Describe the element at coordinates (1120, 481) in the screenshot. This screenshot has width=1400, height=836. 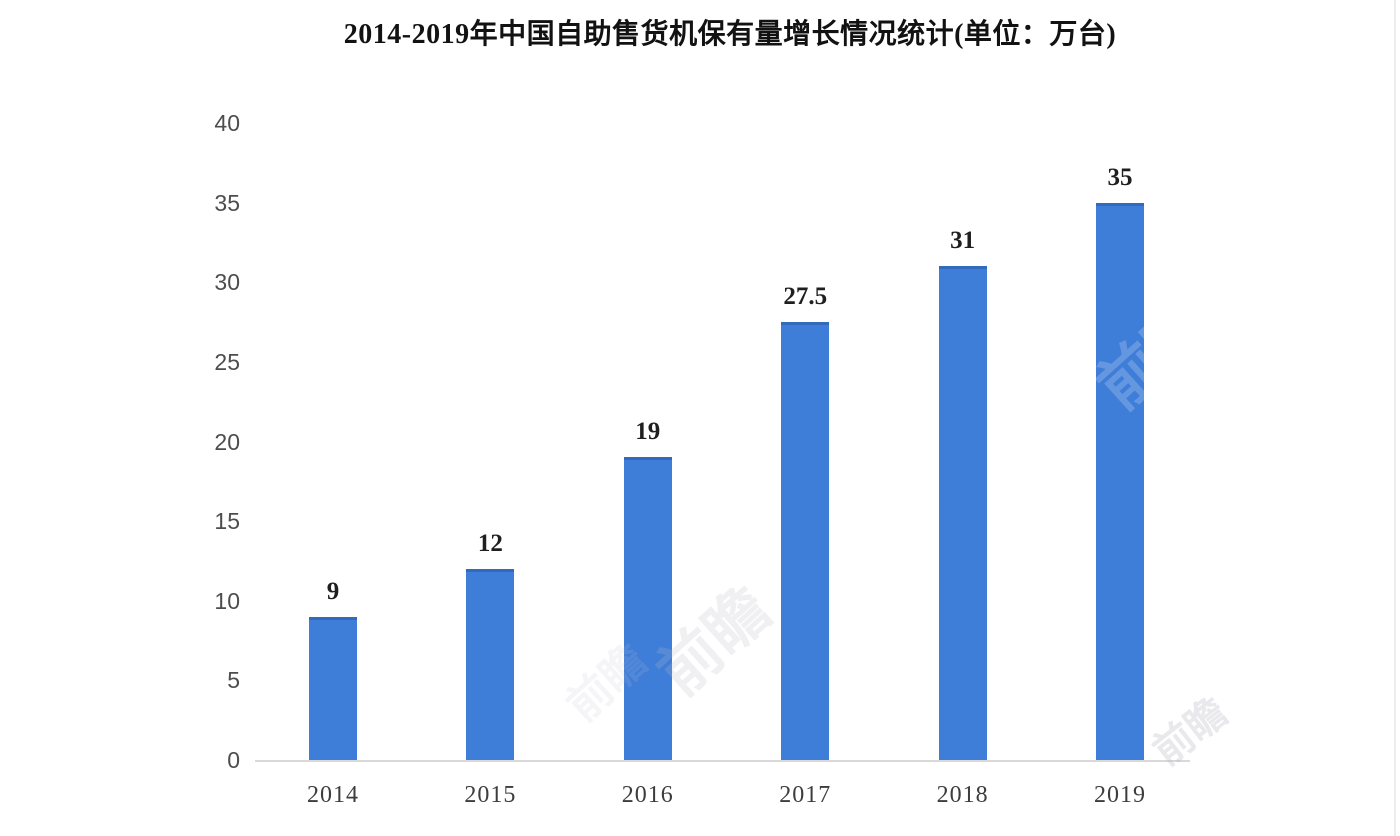
I see `bar-2019` at that location.